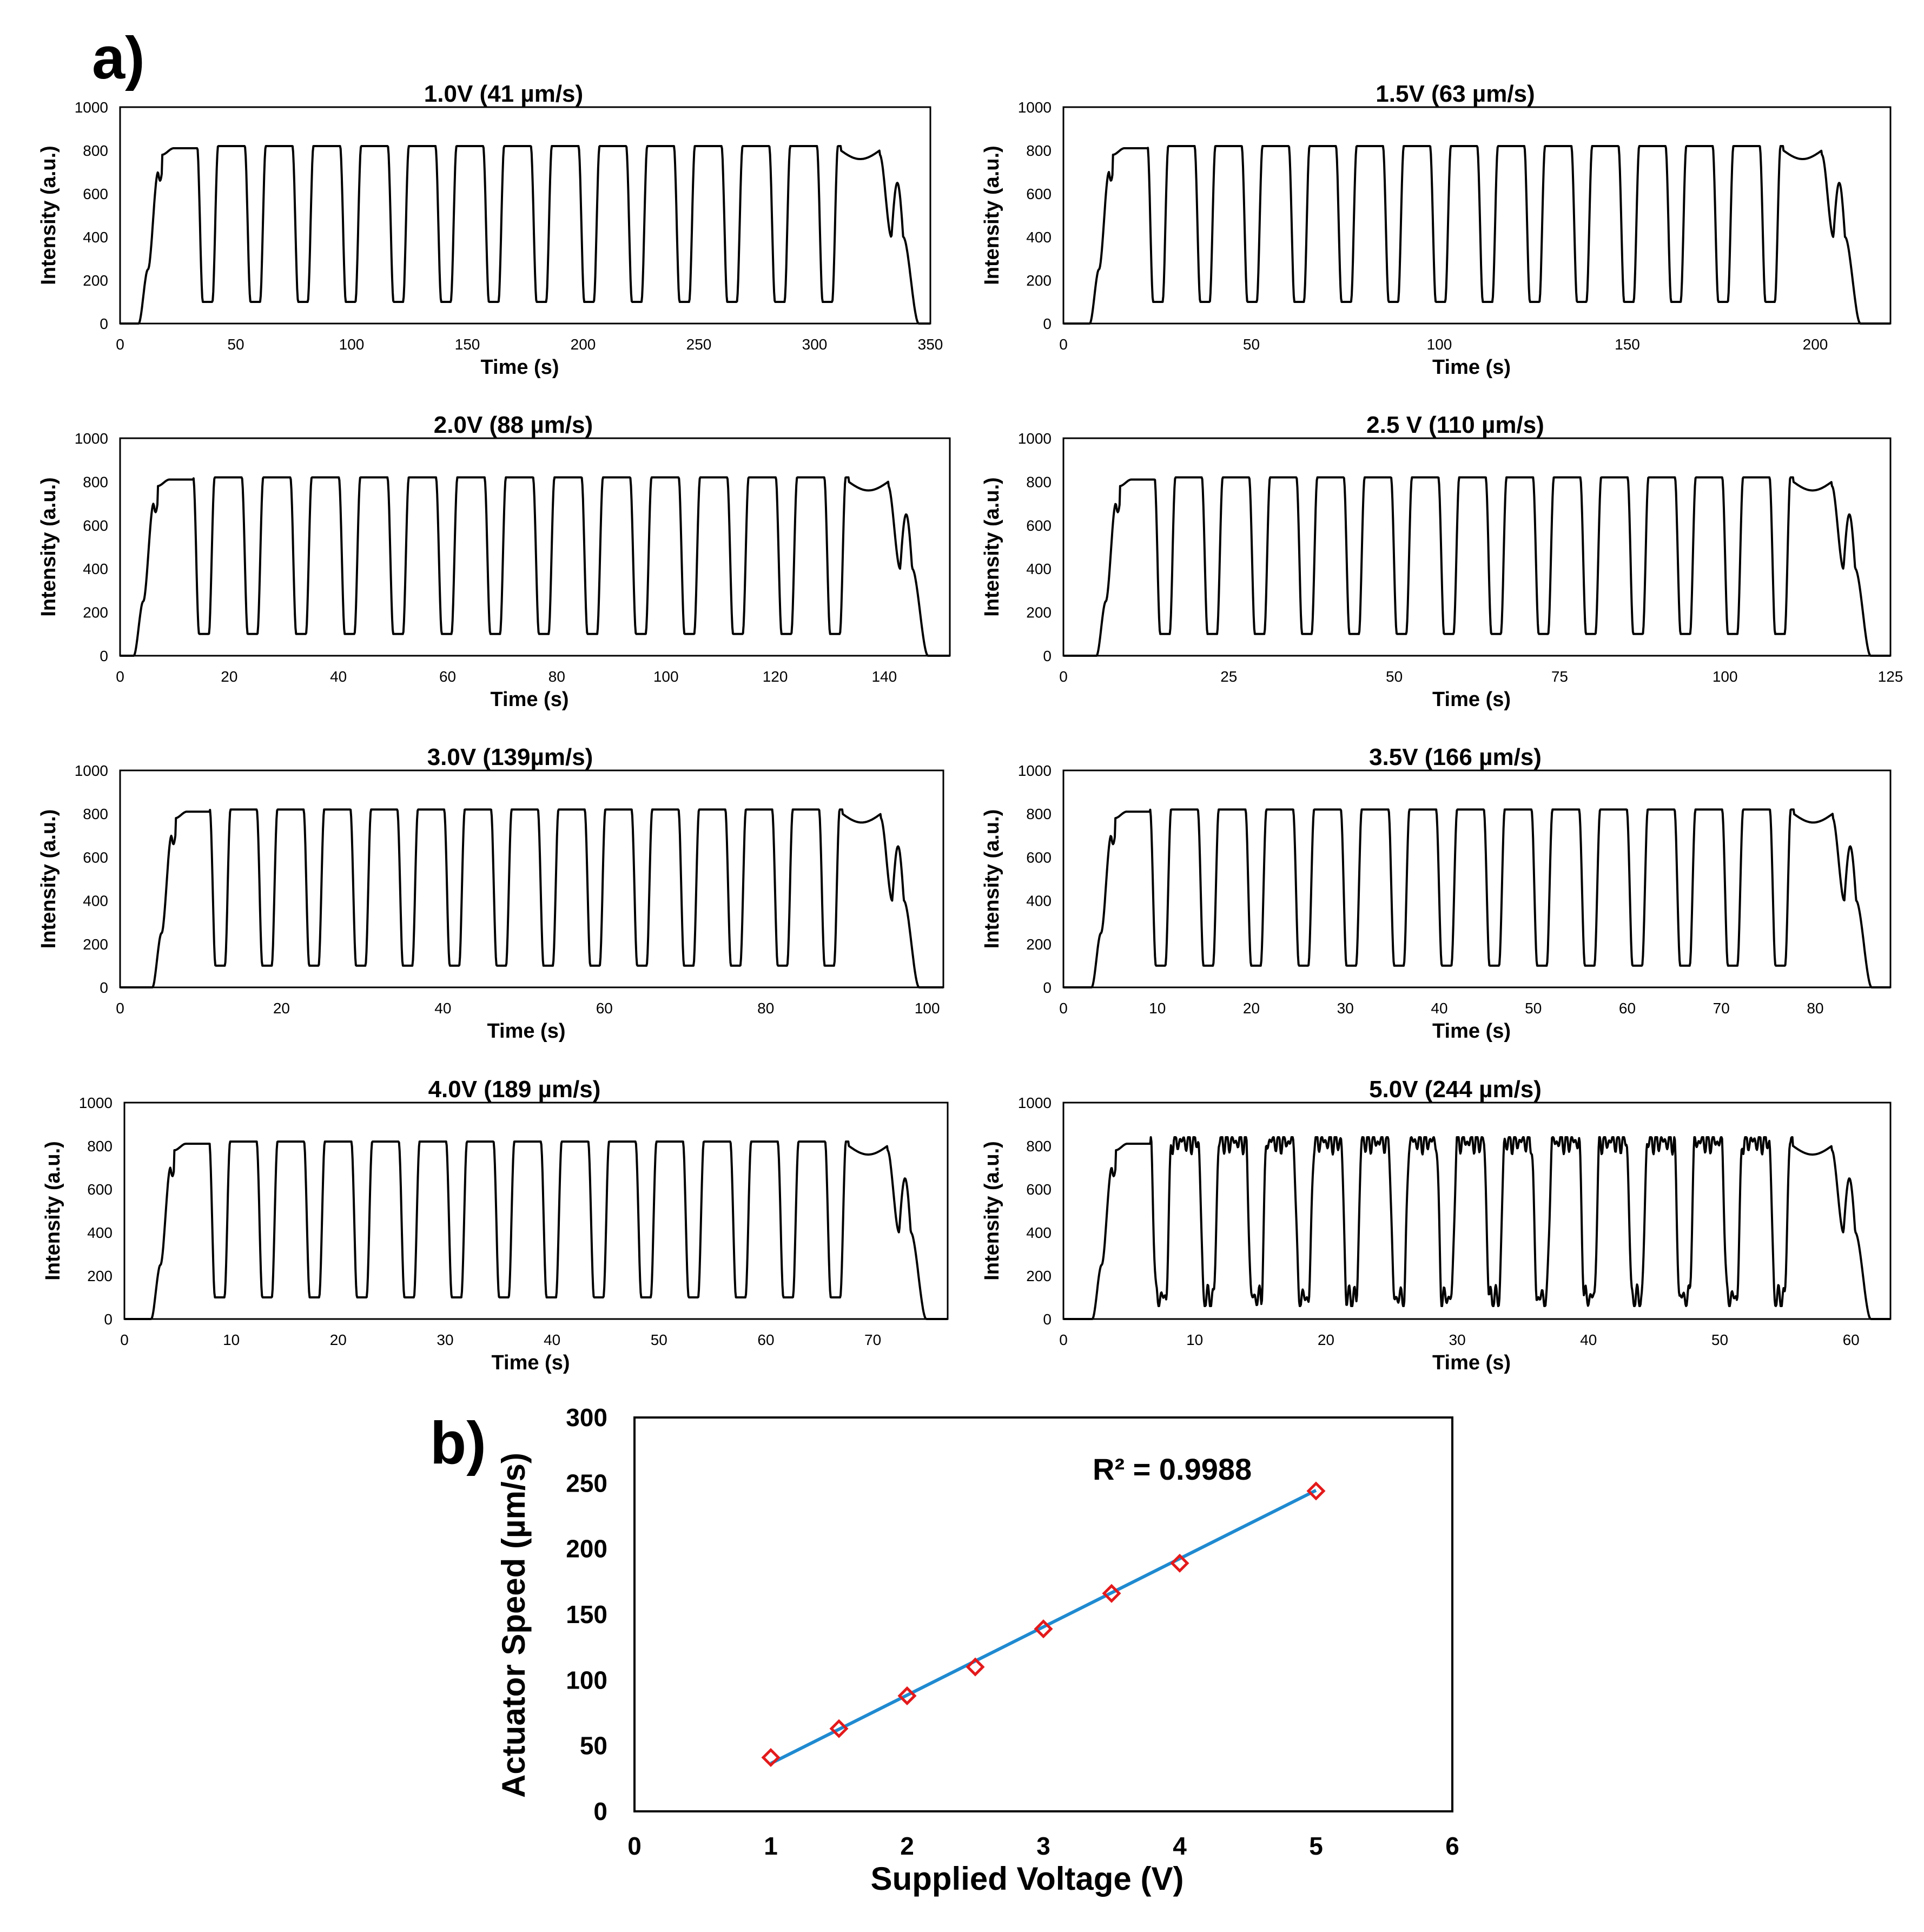 This screenshot has width=1924, height=1932. What do you see at coordinates (513, 1625) in the screenshot?
I see `y-axis-label: Actuator Speed (µm/s)` at bounding box center [513, 1625].